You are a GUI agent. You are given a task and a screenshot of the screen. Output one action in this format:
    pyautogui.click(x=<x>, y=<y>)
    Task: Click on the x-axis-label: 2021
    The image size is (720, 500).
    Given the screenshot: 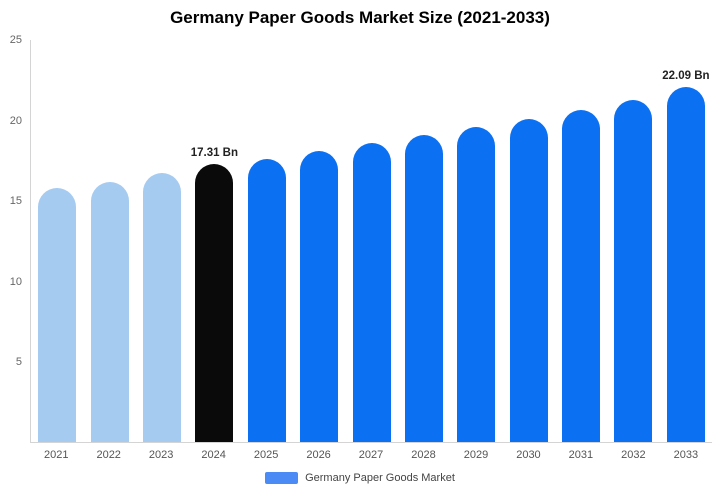 What is the action you would take?
    pyautogui.click(x=56, y=455)
    